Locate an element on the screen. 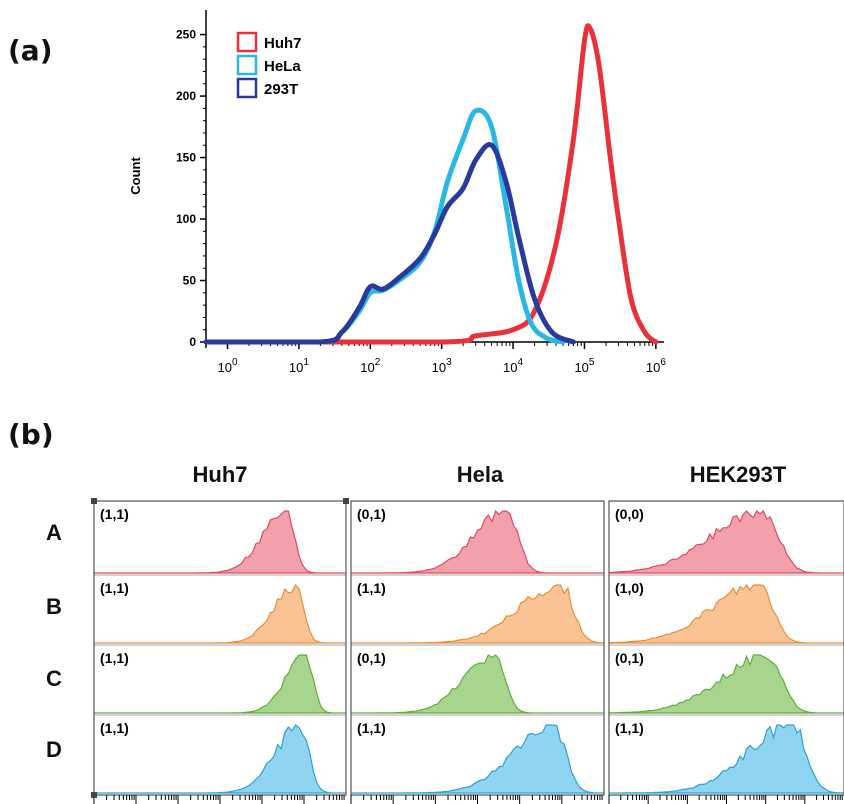 This screenshot has width=844, height=804. legend-swatch-hela is located at coordinates (247, 65).